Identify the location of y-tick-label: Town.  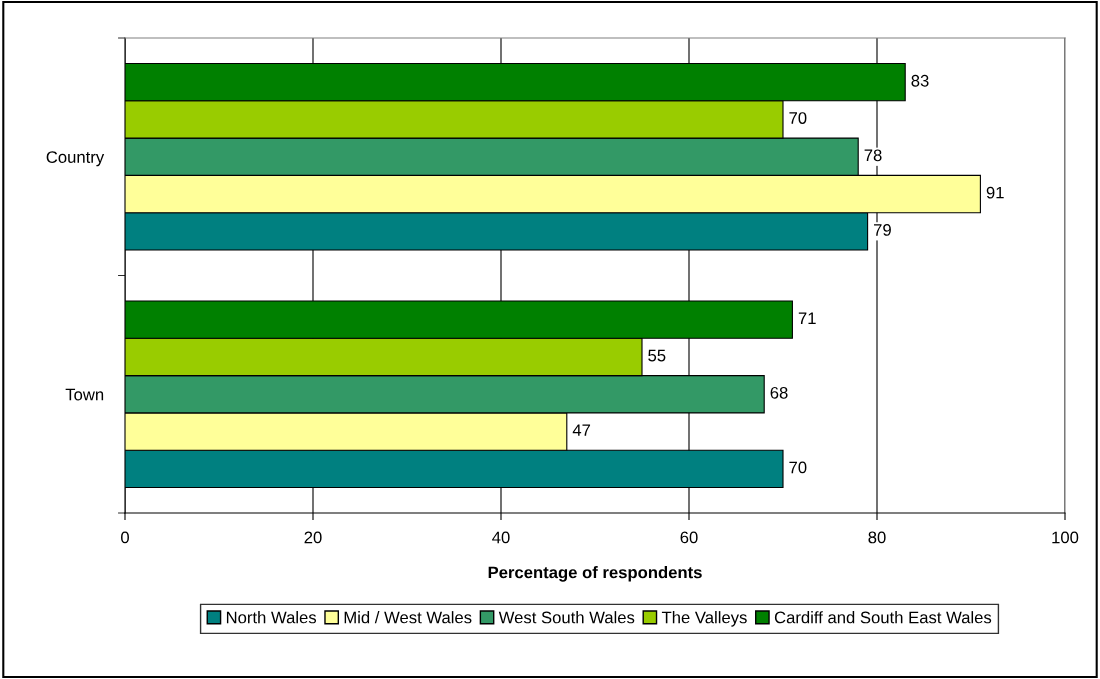
(84, 394).